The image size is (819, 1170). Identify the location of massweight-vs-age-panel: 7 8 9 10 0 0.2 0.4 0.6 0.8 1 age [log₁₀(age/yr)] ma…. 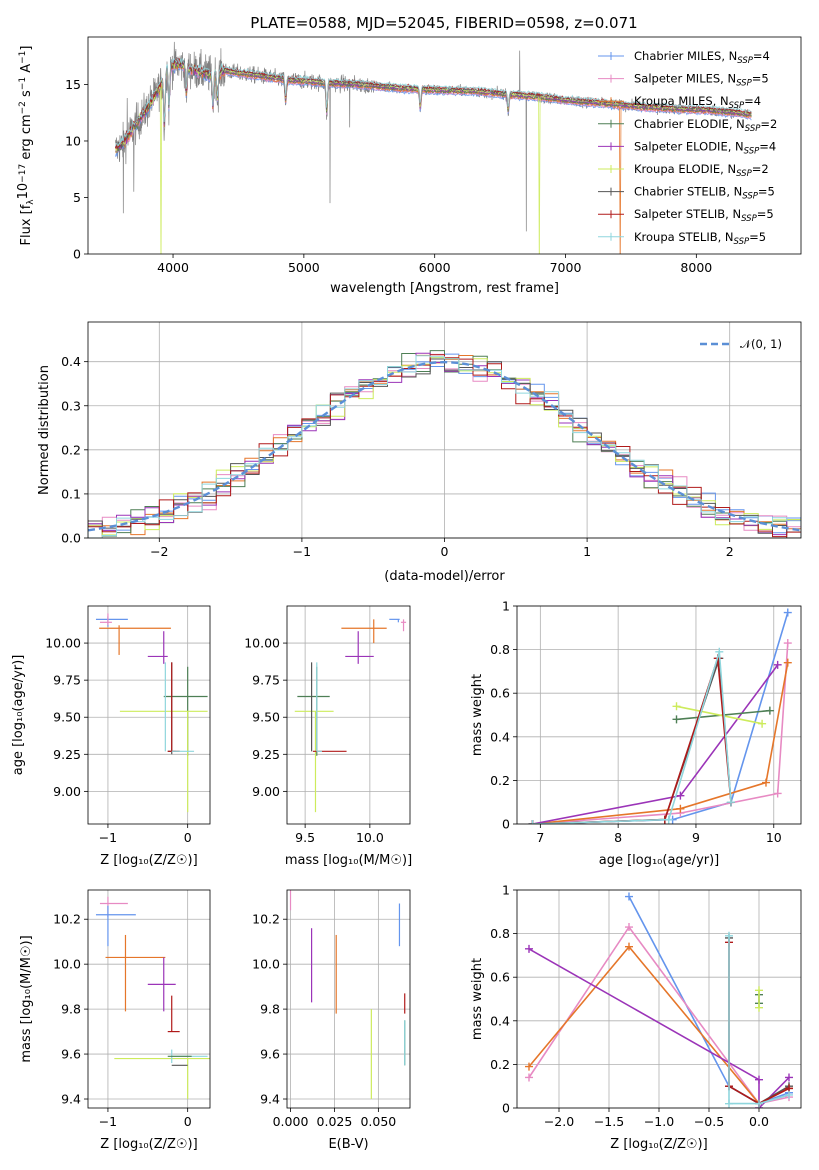
(636, 733).